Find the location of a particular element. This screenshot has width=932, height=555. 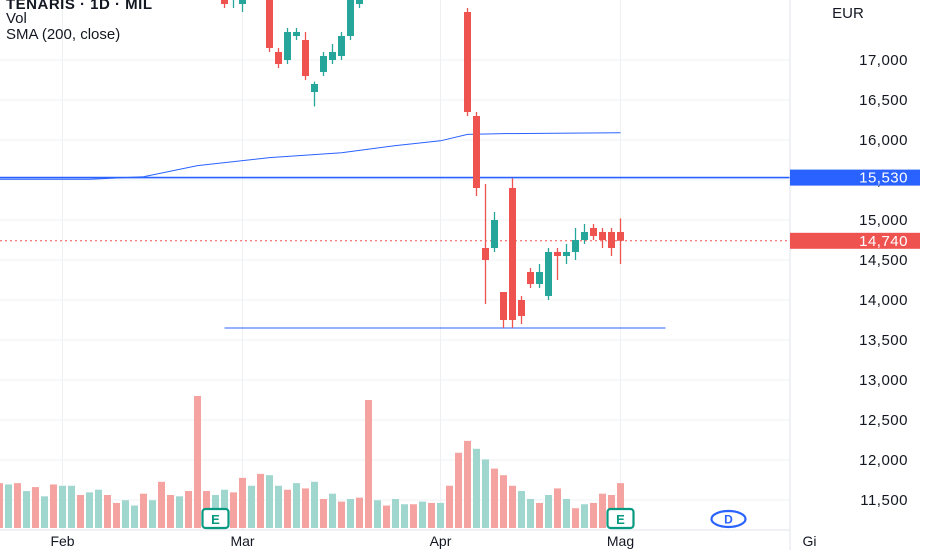

time-tick-label: Feb is located at coordinates (62, 541).